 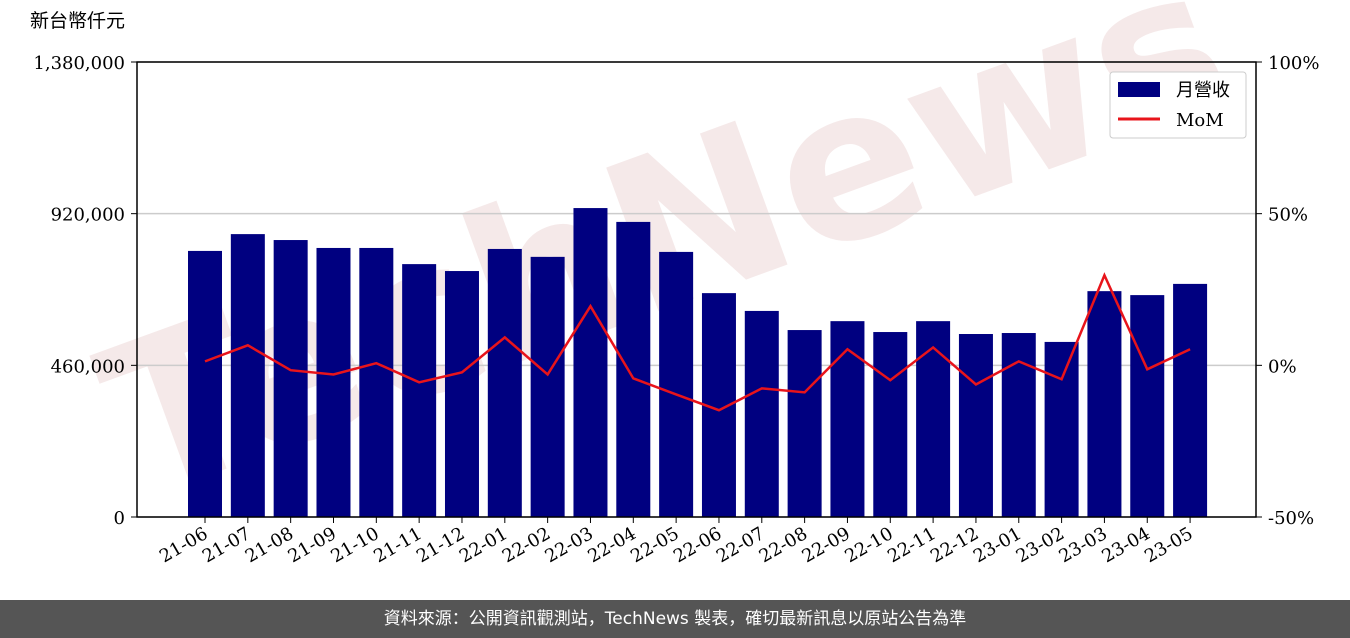 What do you see at coordinates (269, 545) in the screenshot?
I see `x-tick-label: 21-08` at bounding box center [269, 545].